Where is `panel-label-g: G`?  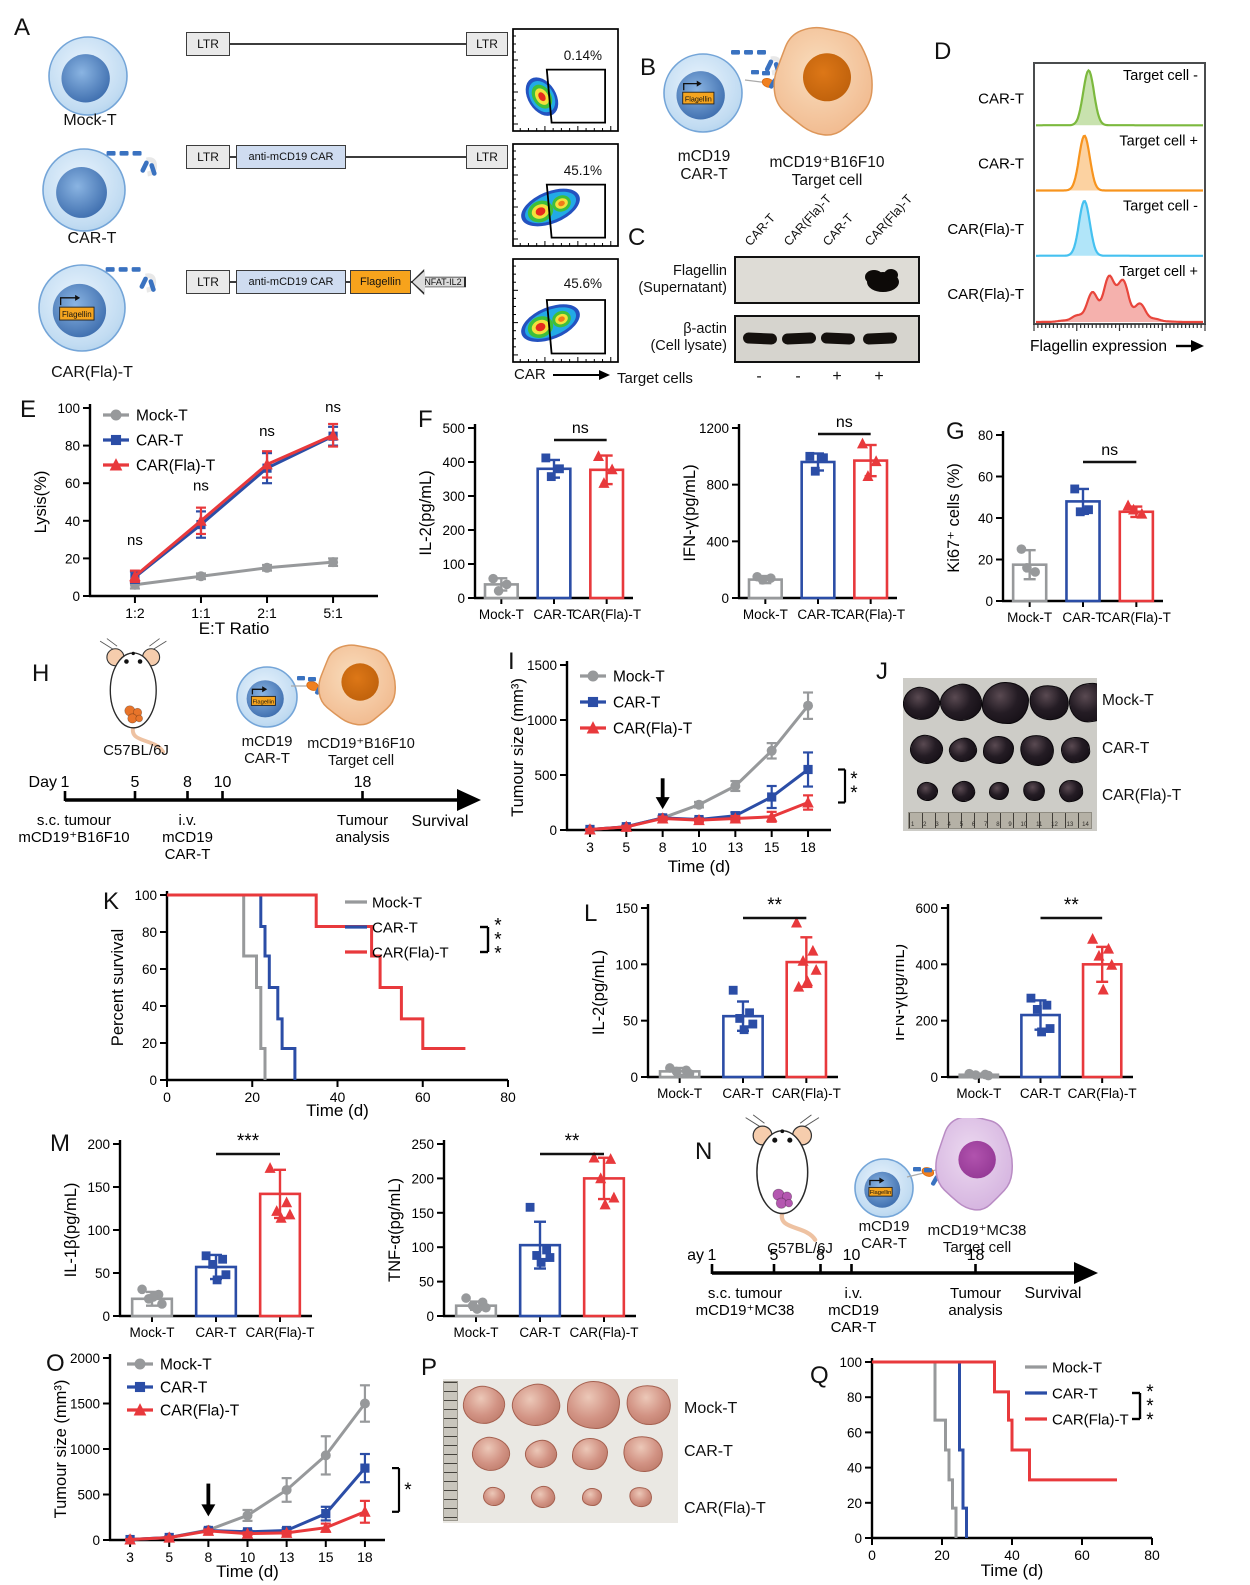 panel-label-g: G is located at coordinates (955, 431).